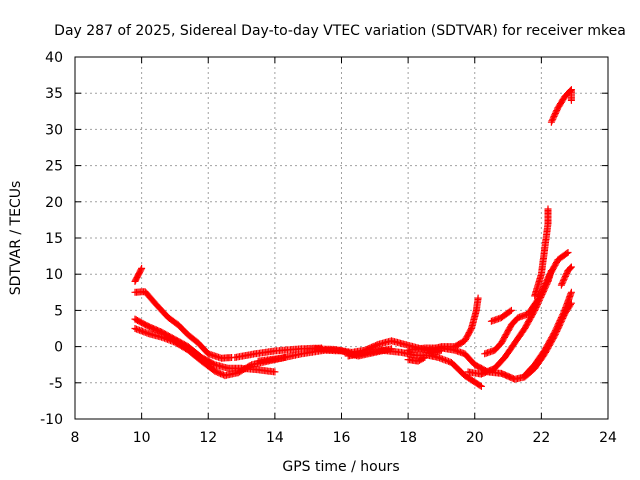  I want to click on x-tick-label: 24, so click(608, 438).